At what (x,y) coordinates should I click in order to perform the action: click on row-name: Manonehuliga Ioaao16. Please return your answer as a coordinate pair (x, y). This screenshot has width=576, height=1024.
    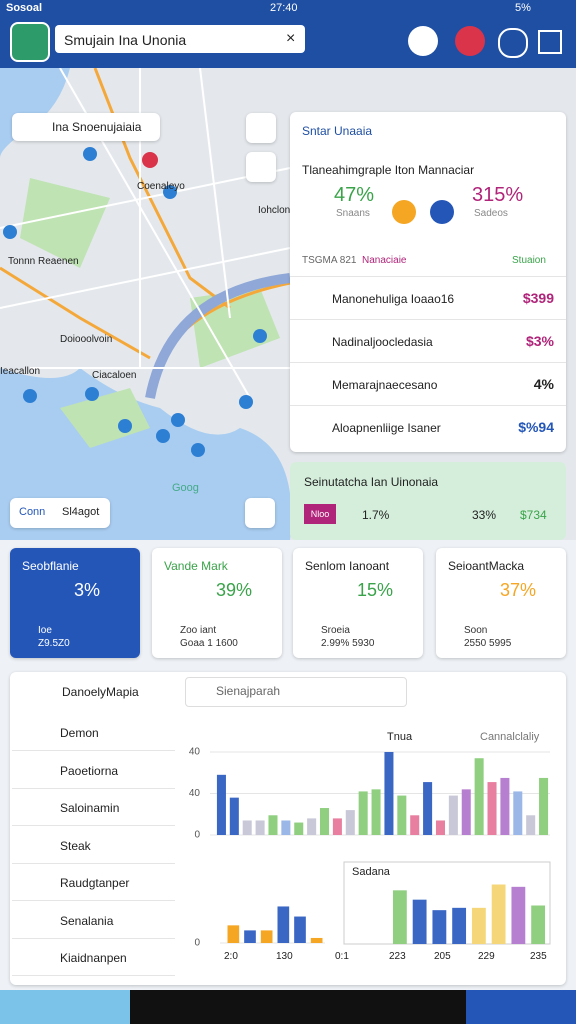
    Looking at the image, I should click on (393, 299).